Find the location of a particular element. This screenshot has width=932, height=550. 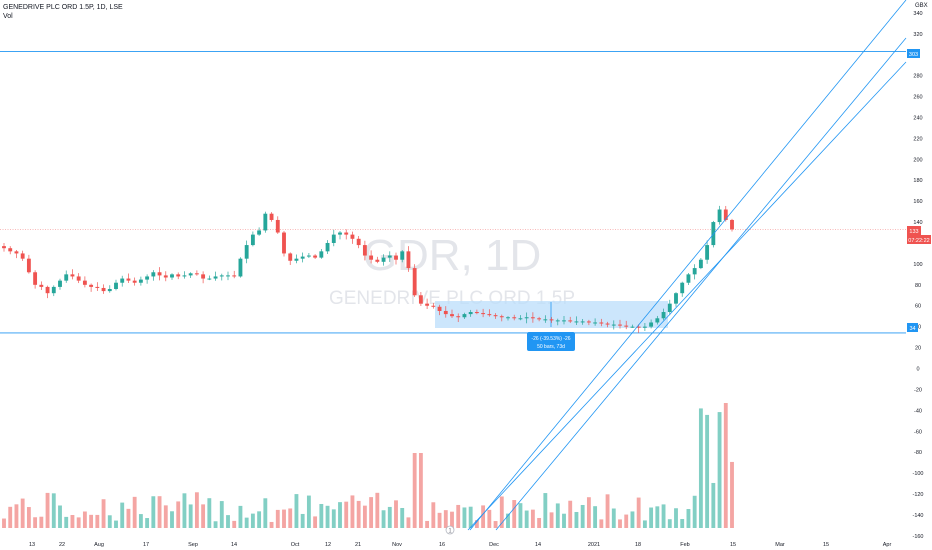

upper-level-tag-text: 303 is located at coordinates (913, 55).